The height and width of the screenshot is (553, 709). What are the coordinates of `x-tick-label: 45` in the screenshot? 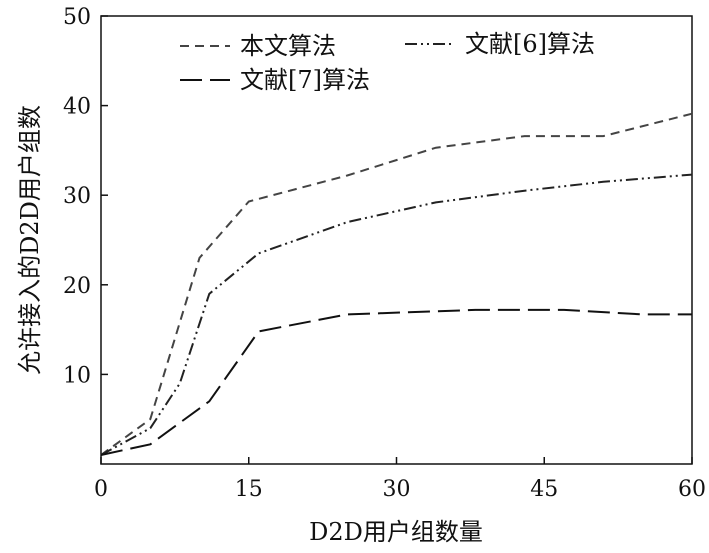 It's located at (544, 489).